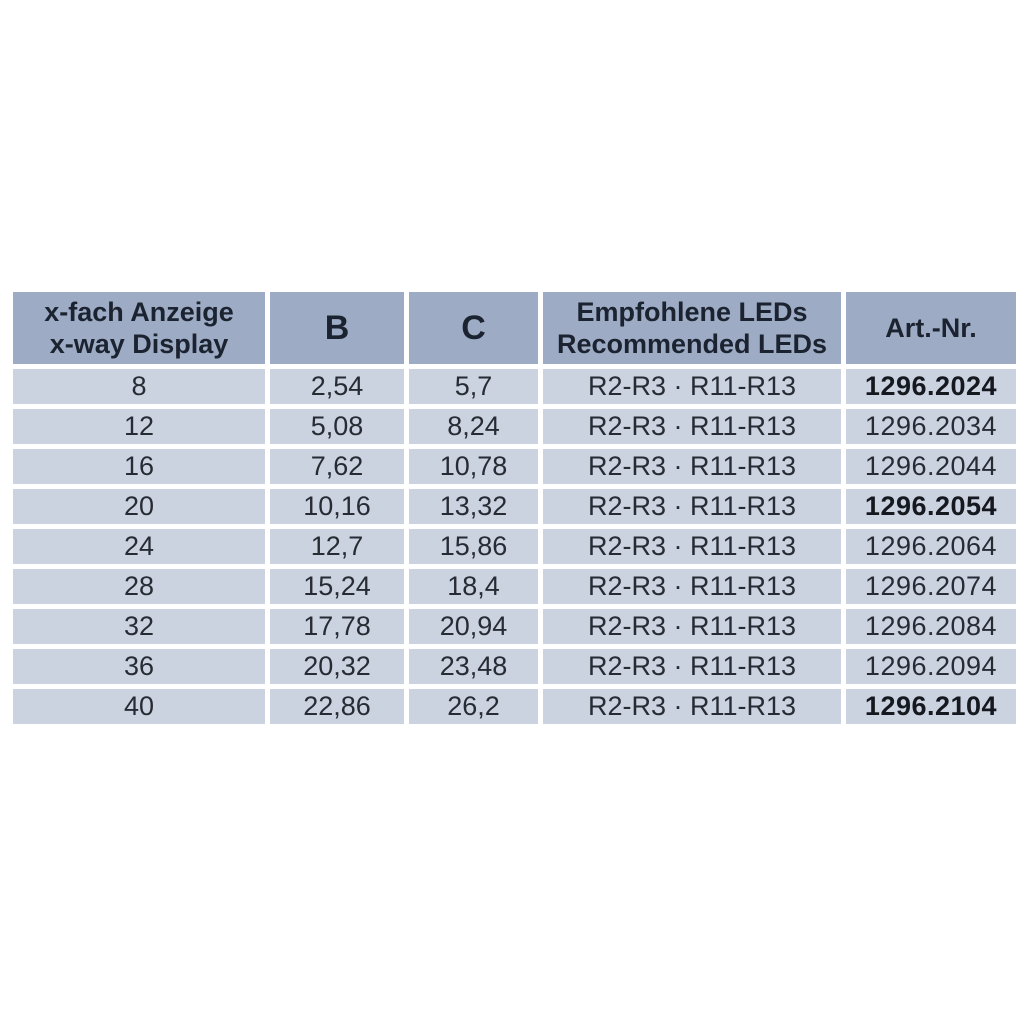  Describe the element at coordinates (139, 666) in the screenshot. I see `cell-display: 36` at that location.